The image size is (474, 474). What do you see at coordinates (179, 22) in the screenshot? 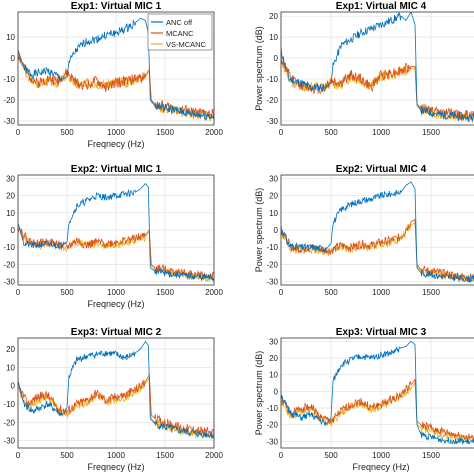
I see `legend-entry-anc-off: ANC off` at bounding box center [179, 22].